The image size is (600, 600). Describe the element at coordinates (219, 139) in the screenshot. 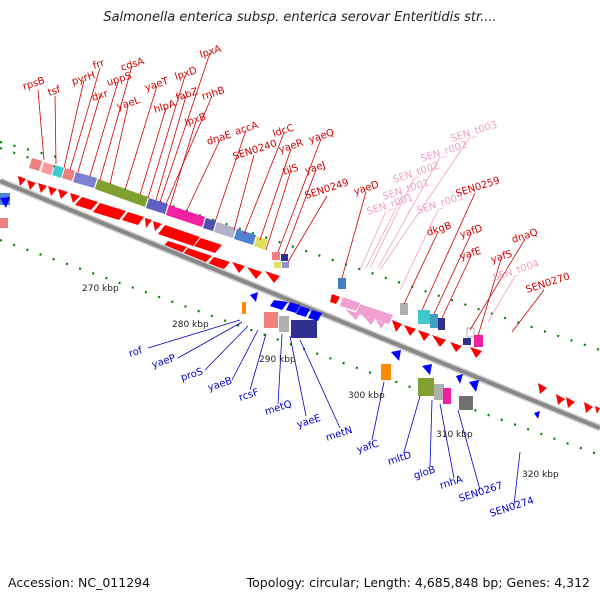

I see `gene-label: dnaE` at that location.